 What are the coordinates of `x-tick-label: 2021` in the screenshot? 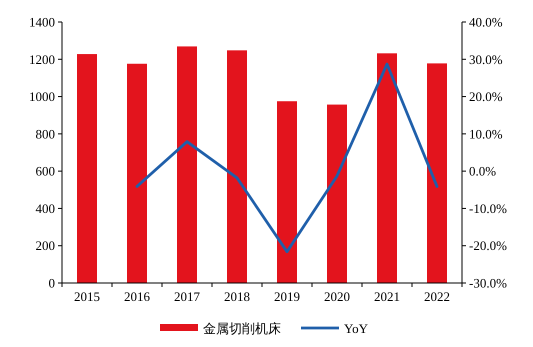 It's located at (387, 296).